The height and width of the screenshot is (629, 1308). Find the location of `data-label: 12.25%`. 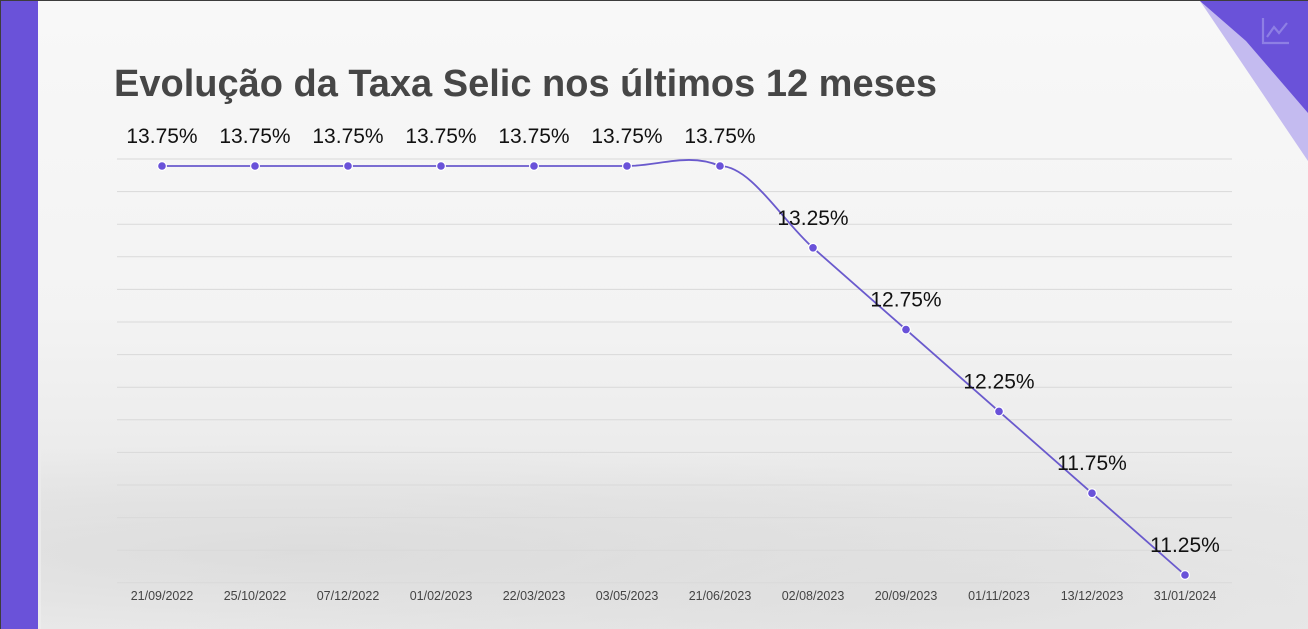

data-label: 12.25% is located at coordinates (998, 381).